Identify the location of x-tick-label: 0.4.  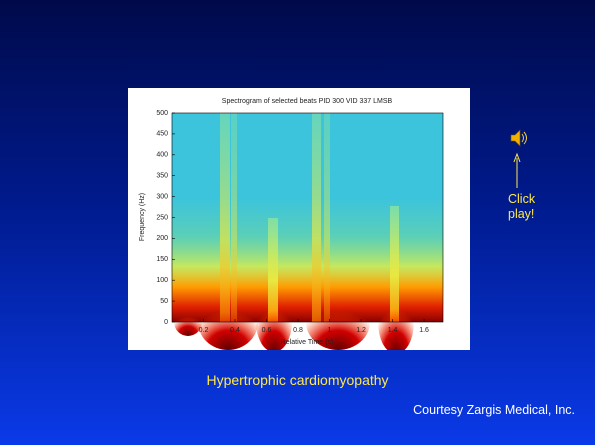
(235, 330).